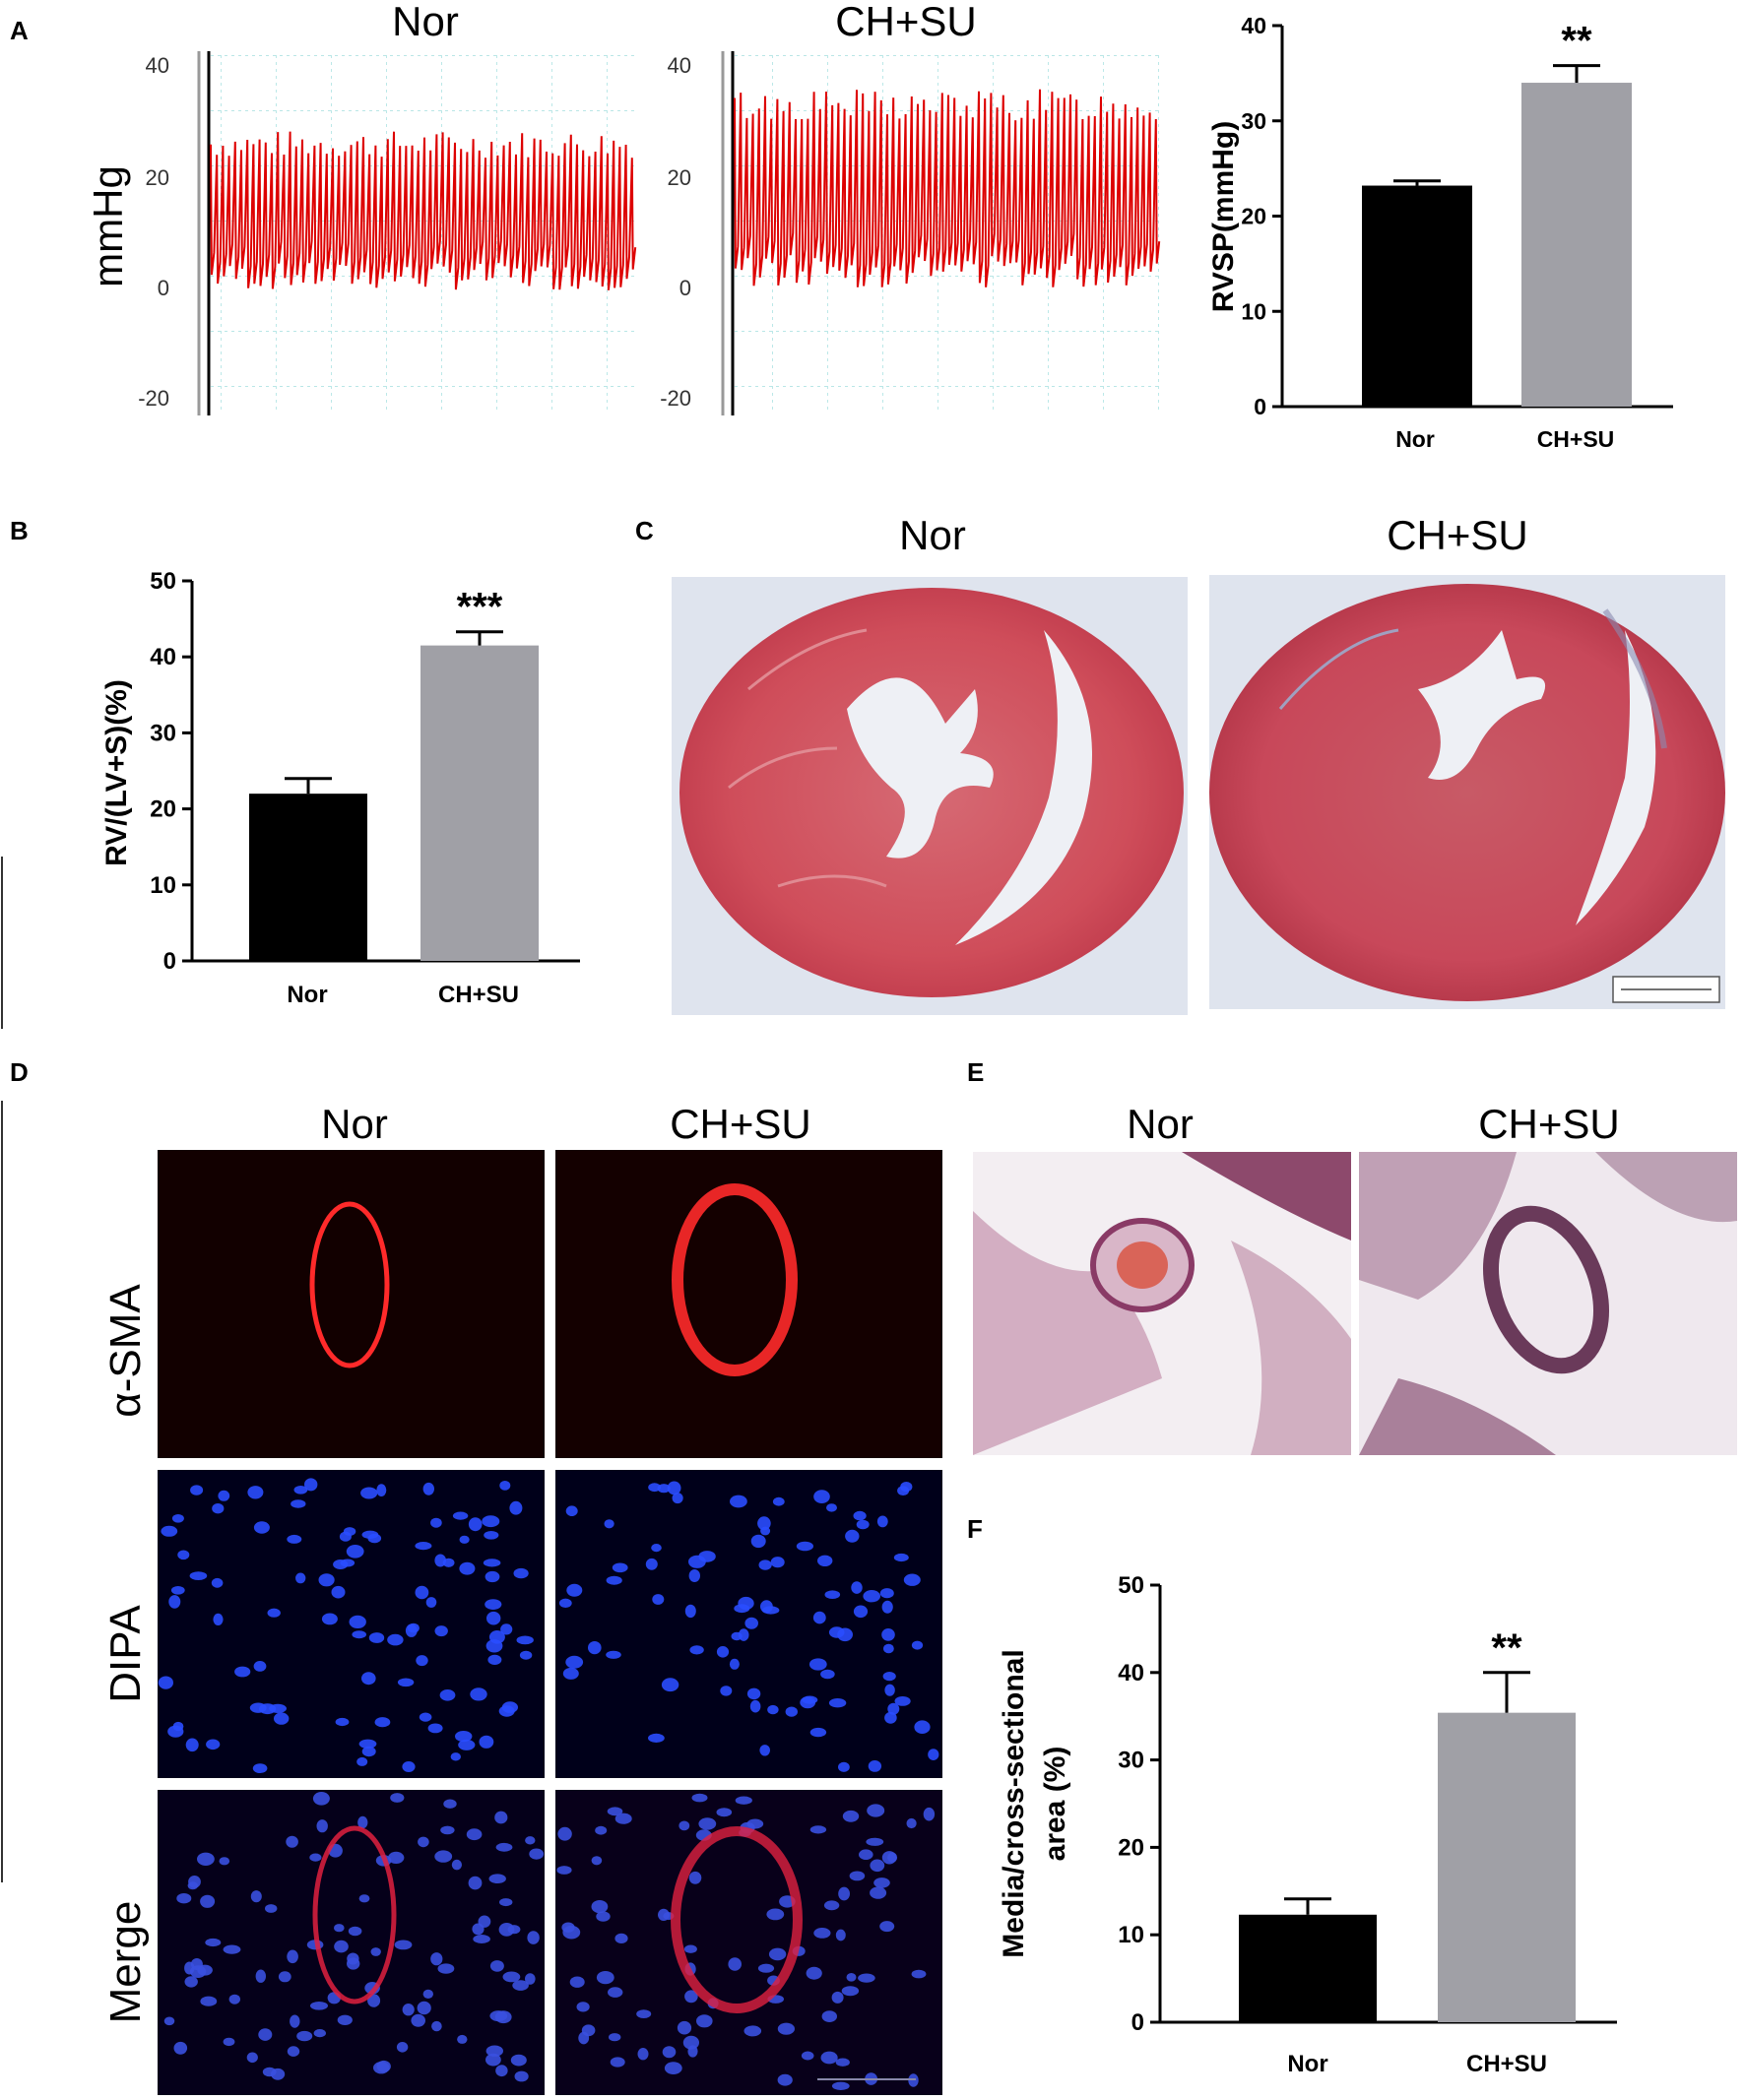 Image resolution: width=1745 pixels, height=2100 pixels. I want to click on panel-label-c: C, so click(644, 531).